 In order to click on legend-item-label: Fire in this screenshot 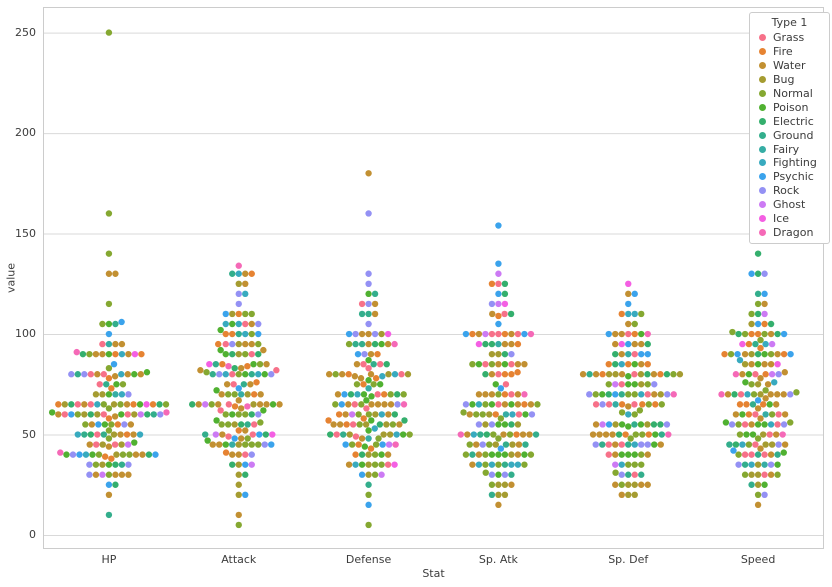, I will do `click(783, 52)`.